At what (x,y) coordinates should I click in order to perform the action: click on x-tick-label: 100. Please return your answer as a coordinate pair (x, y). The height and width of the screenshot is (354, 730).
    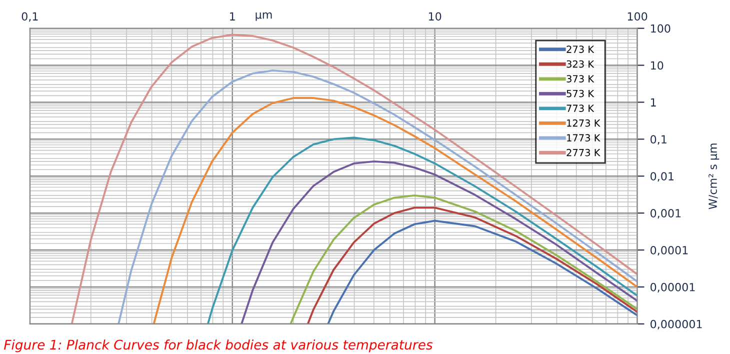
    Looking at the image, I should click on (638, 16).